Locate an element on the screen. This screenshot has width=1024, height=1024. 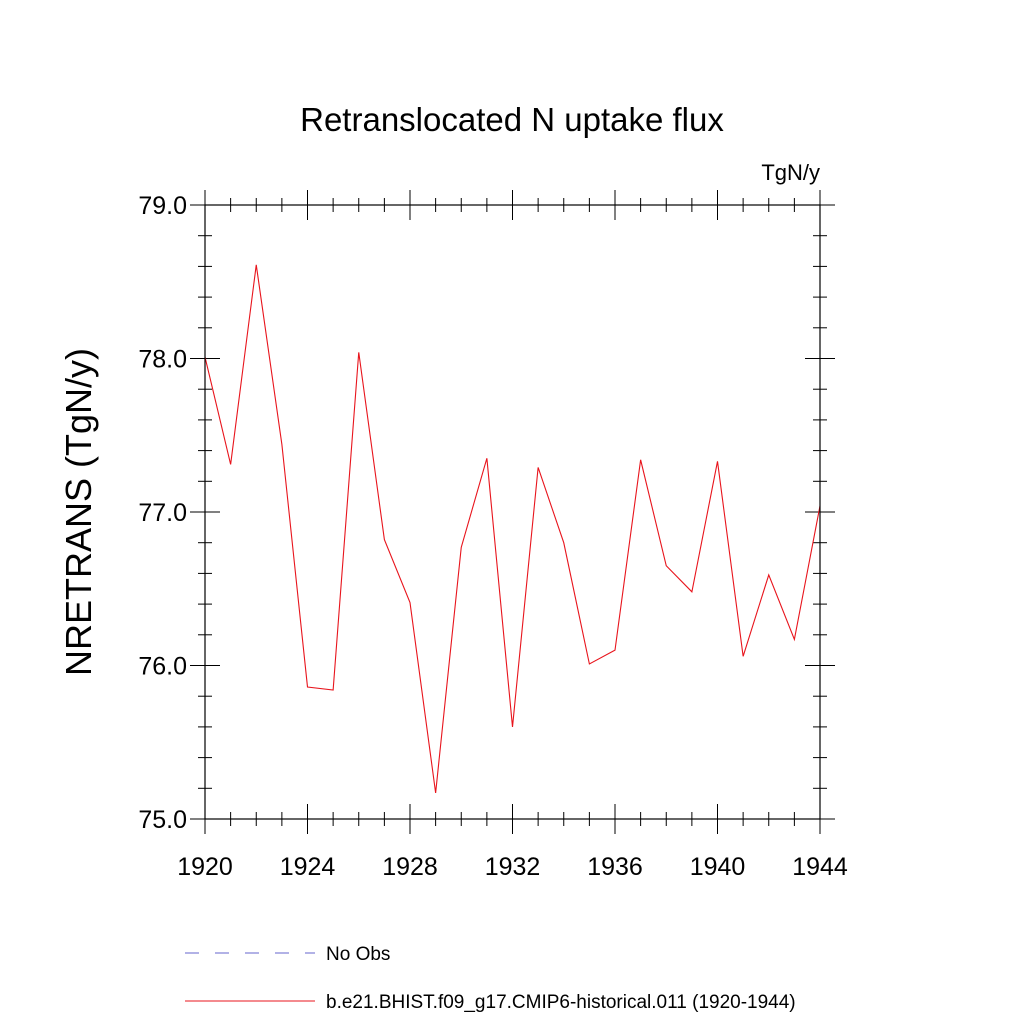
x-tick-label: 1928 is located at coordinates (410, 867).